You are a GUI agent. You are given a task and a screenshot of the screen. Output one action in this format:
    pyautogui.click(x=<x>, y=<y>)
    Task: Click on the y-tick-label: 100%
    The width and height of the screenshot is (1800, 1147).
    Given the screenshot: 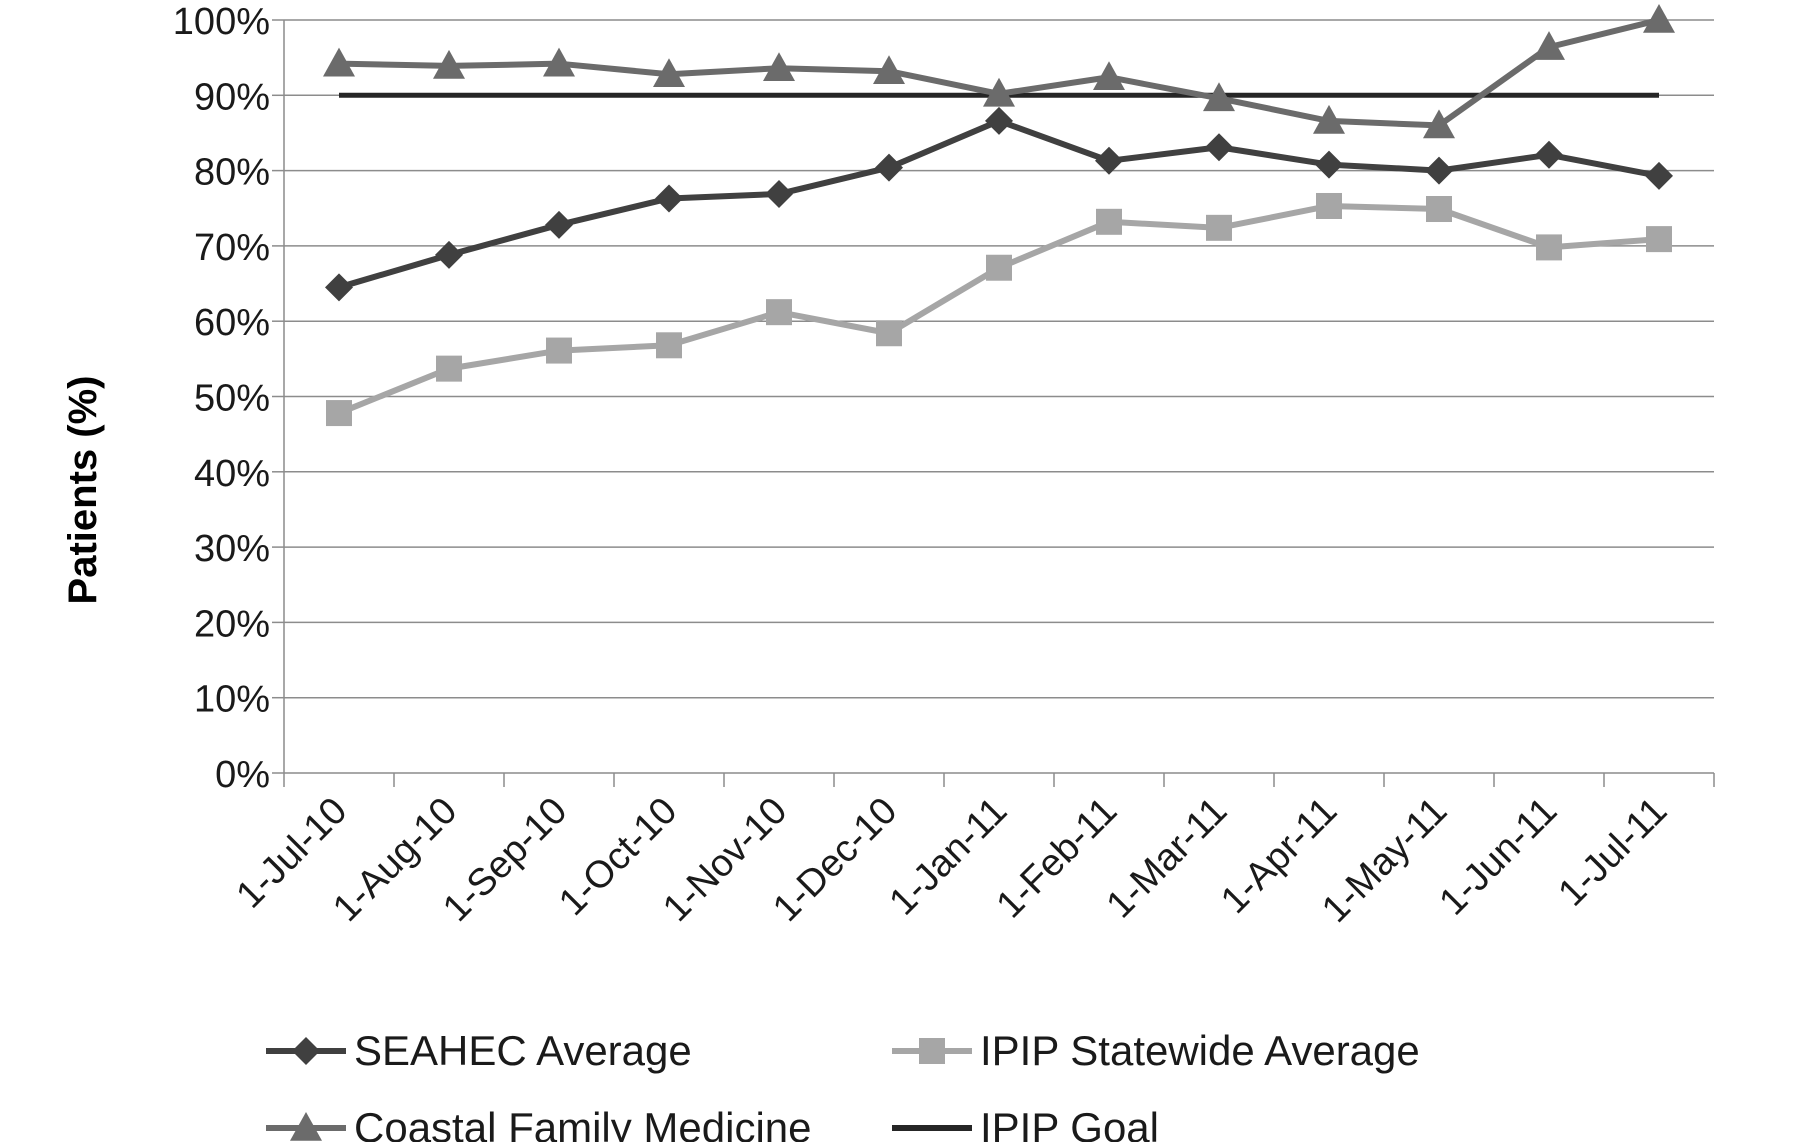 What is the action you would take?
    pyautogui.click(x=221, y=22)
    